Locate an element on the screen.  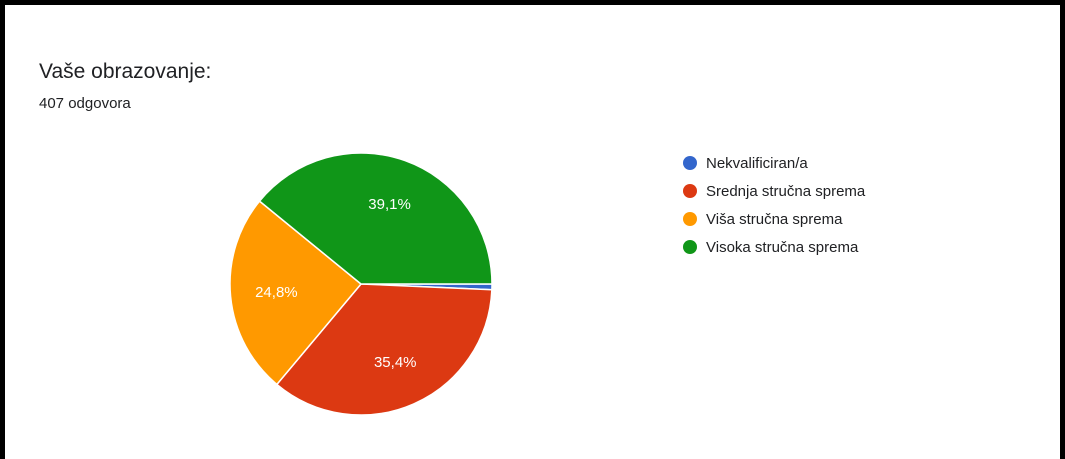
legend-item: Srednja stručna sprema is located at coordinates (774, 191).